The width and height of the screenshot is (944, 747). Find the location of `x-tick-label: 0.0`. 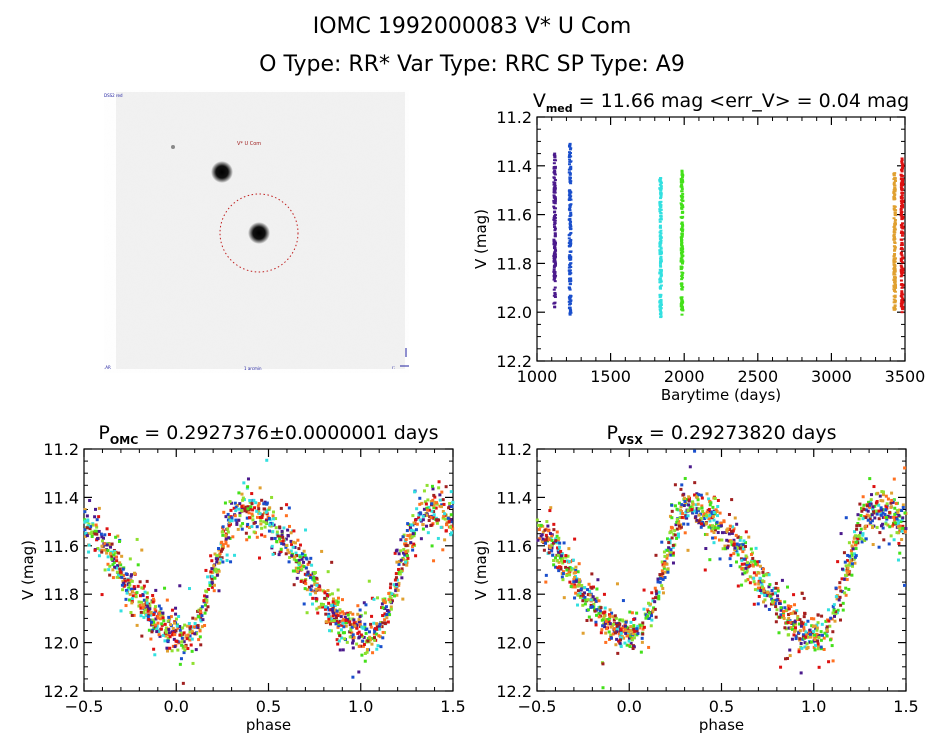

x-tick-label: 0.0 is located at coordinates (629, 706).